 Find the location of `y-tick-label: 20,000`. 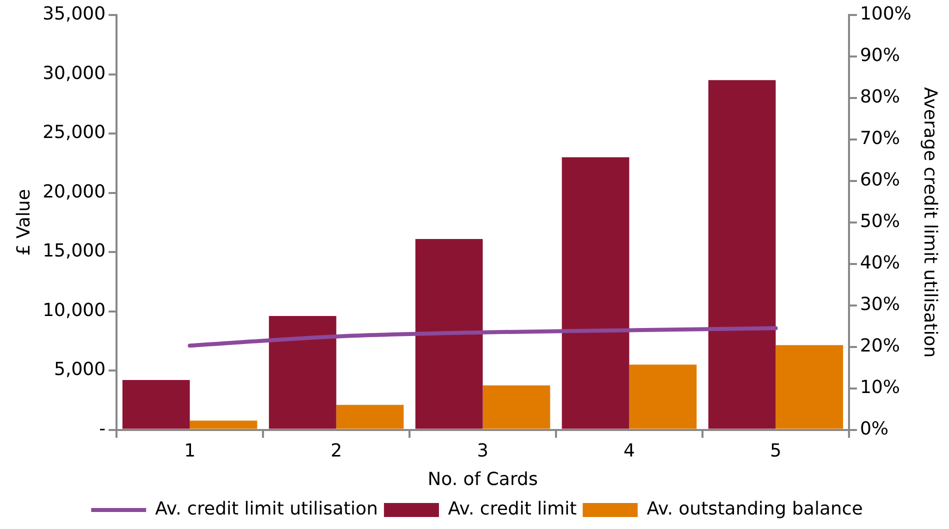

y-tick-label: 20,000 is located at coordinates (74, 191).